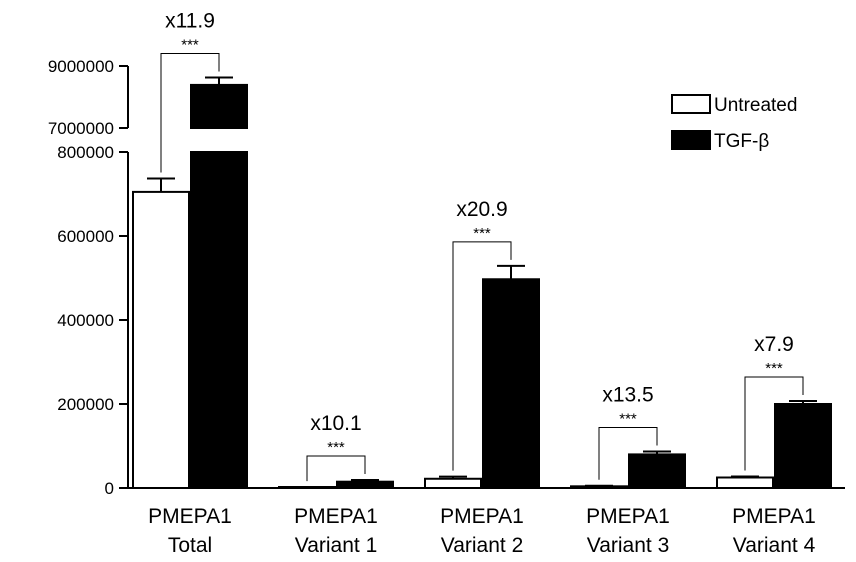  Describe the element at coordinates (482, 545) in the screenshot. I see `category-label: Variant 2` at that location.